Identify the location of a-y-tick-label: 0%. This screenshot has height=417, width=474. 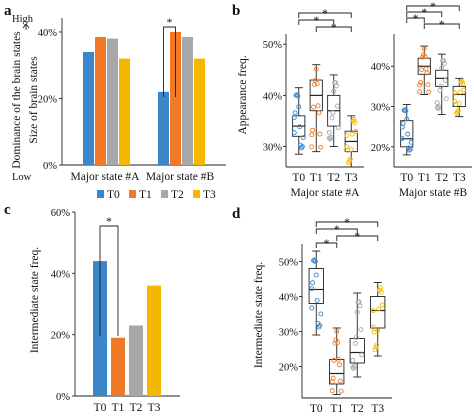
(50, 166).